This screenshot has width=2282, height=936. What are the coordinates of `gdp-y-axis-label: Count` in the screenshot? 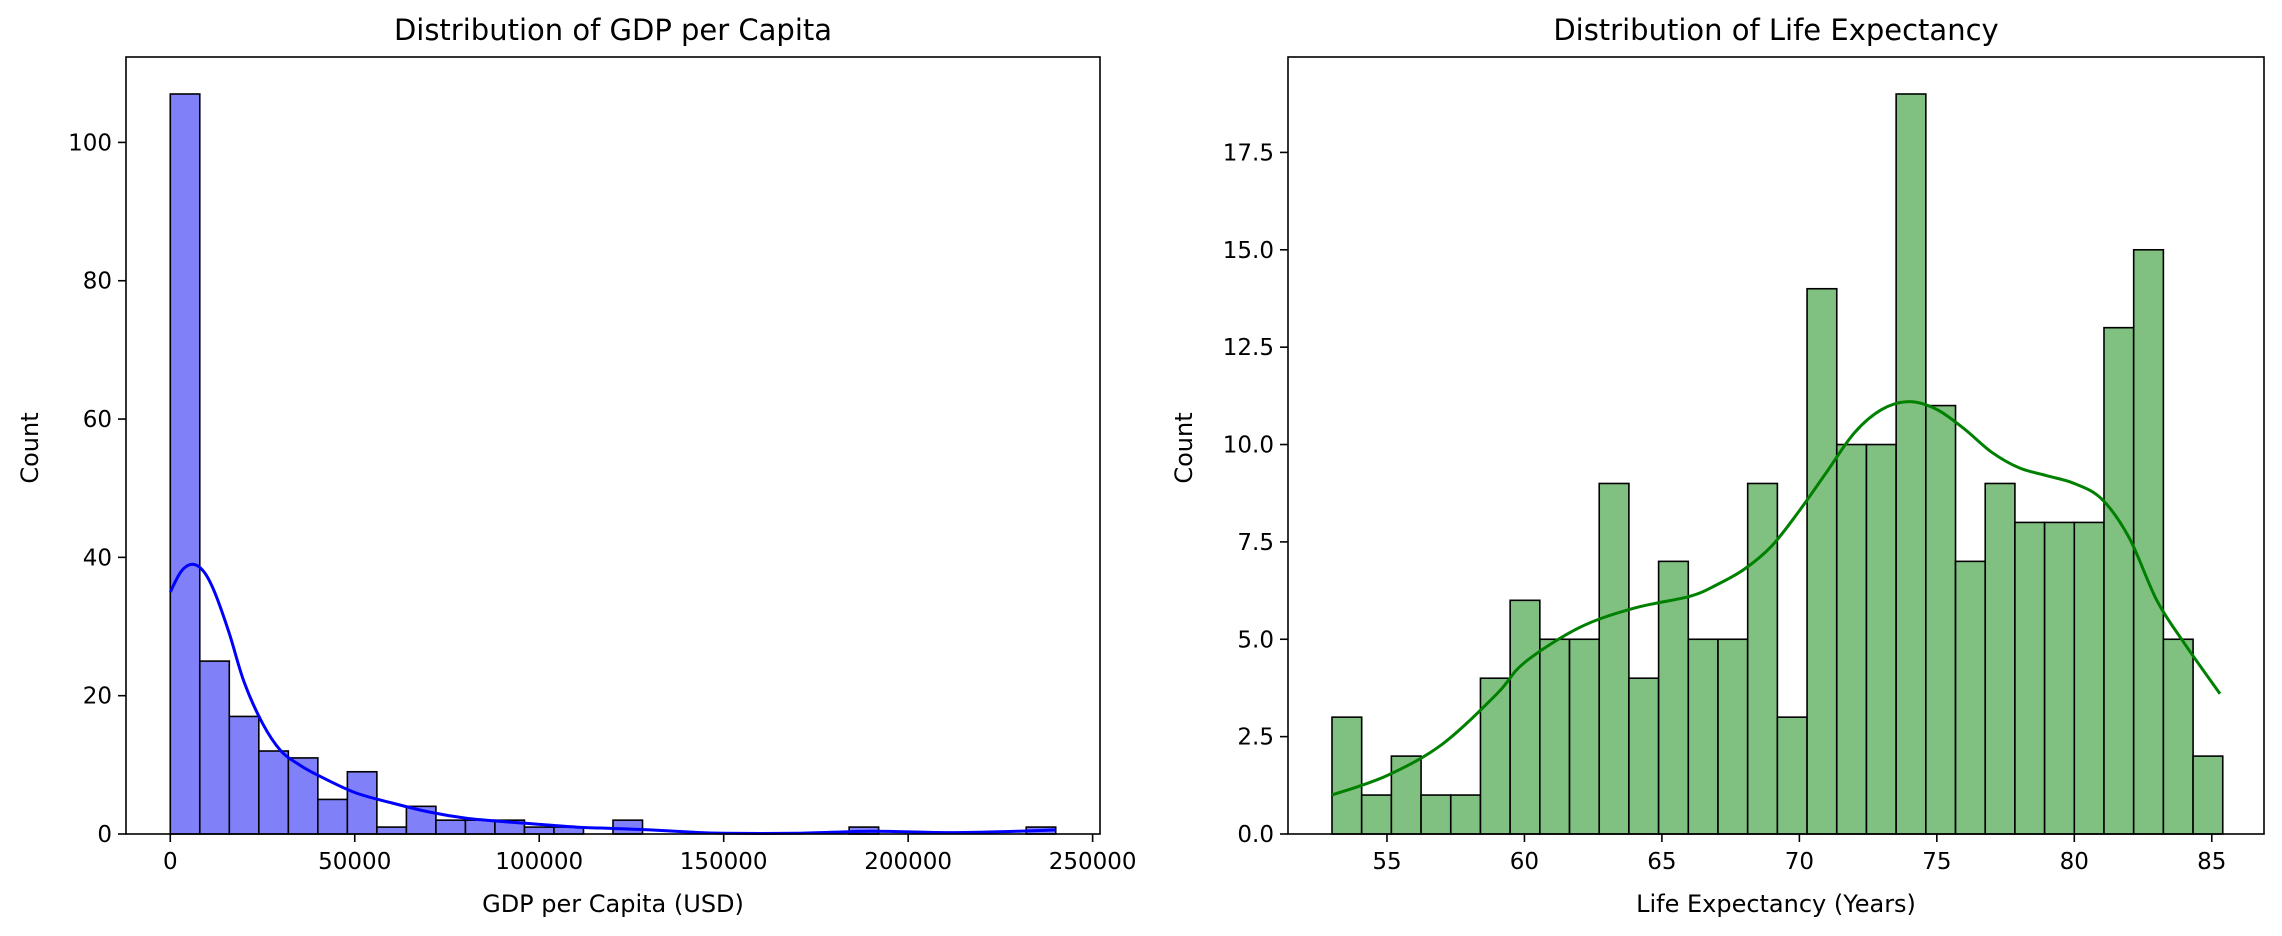 It's located at (30, 447).